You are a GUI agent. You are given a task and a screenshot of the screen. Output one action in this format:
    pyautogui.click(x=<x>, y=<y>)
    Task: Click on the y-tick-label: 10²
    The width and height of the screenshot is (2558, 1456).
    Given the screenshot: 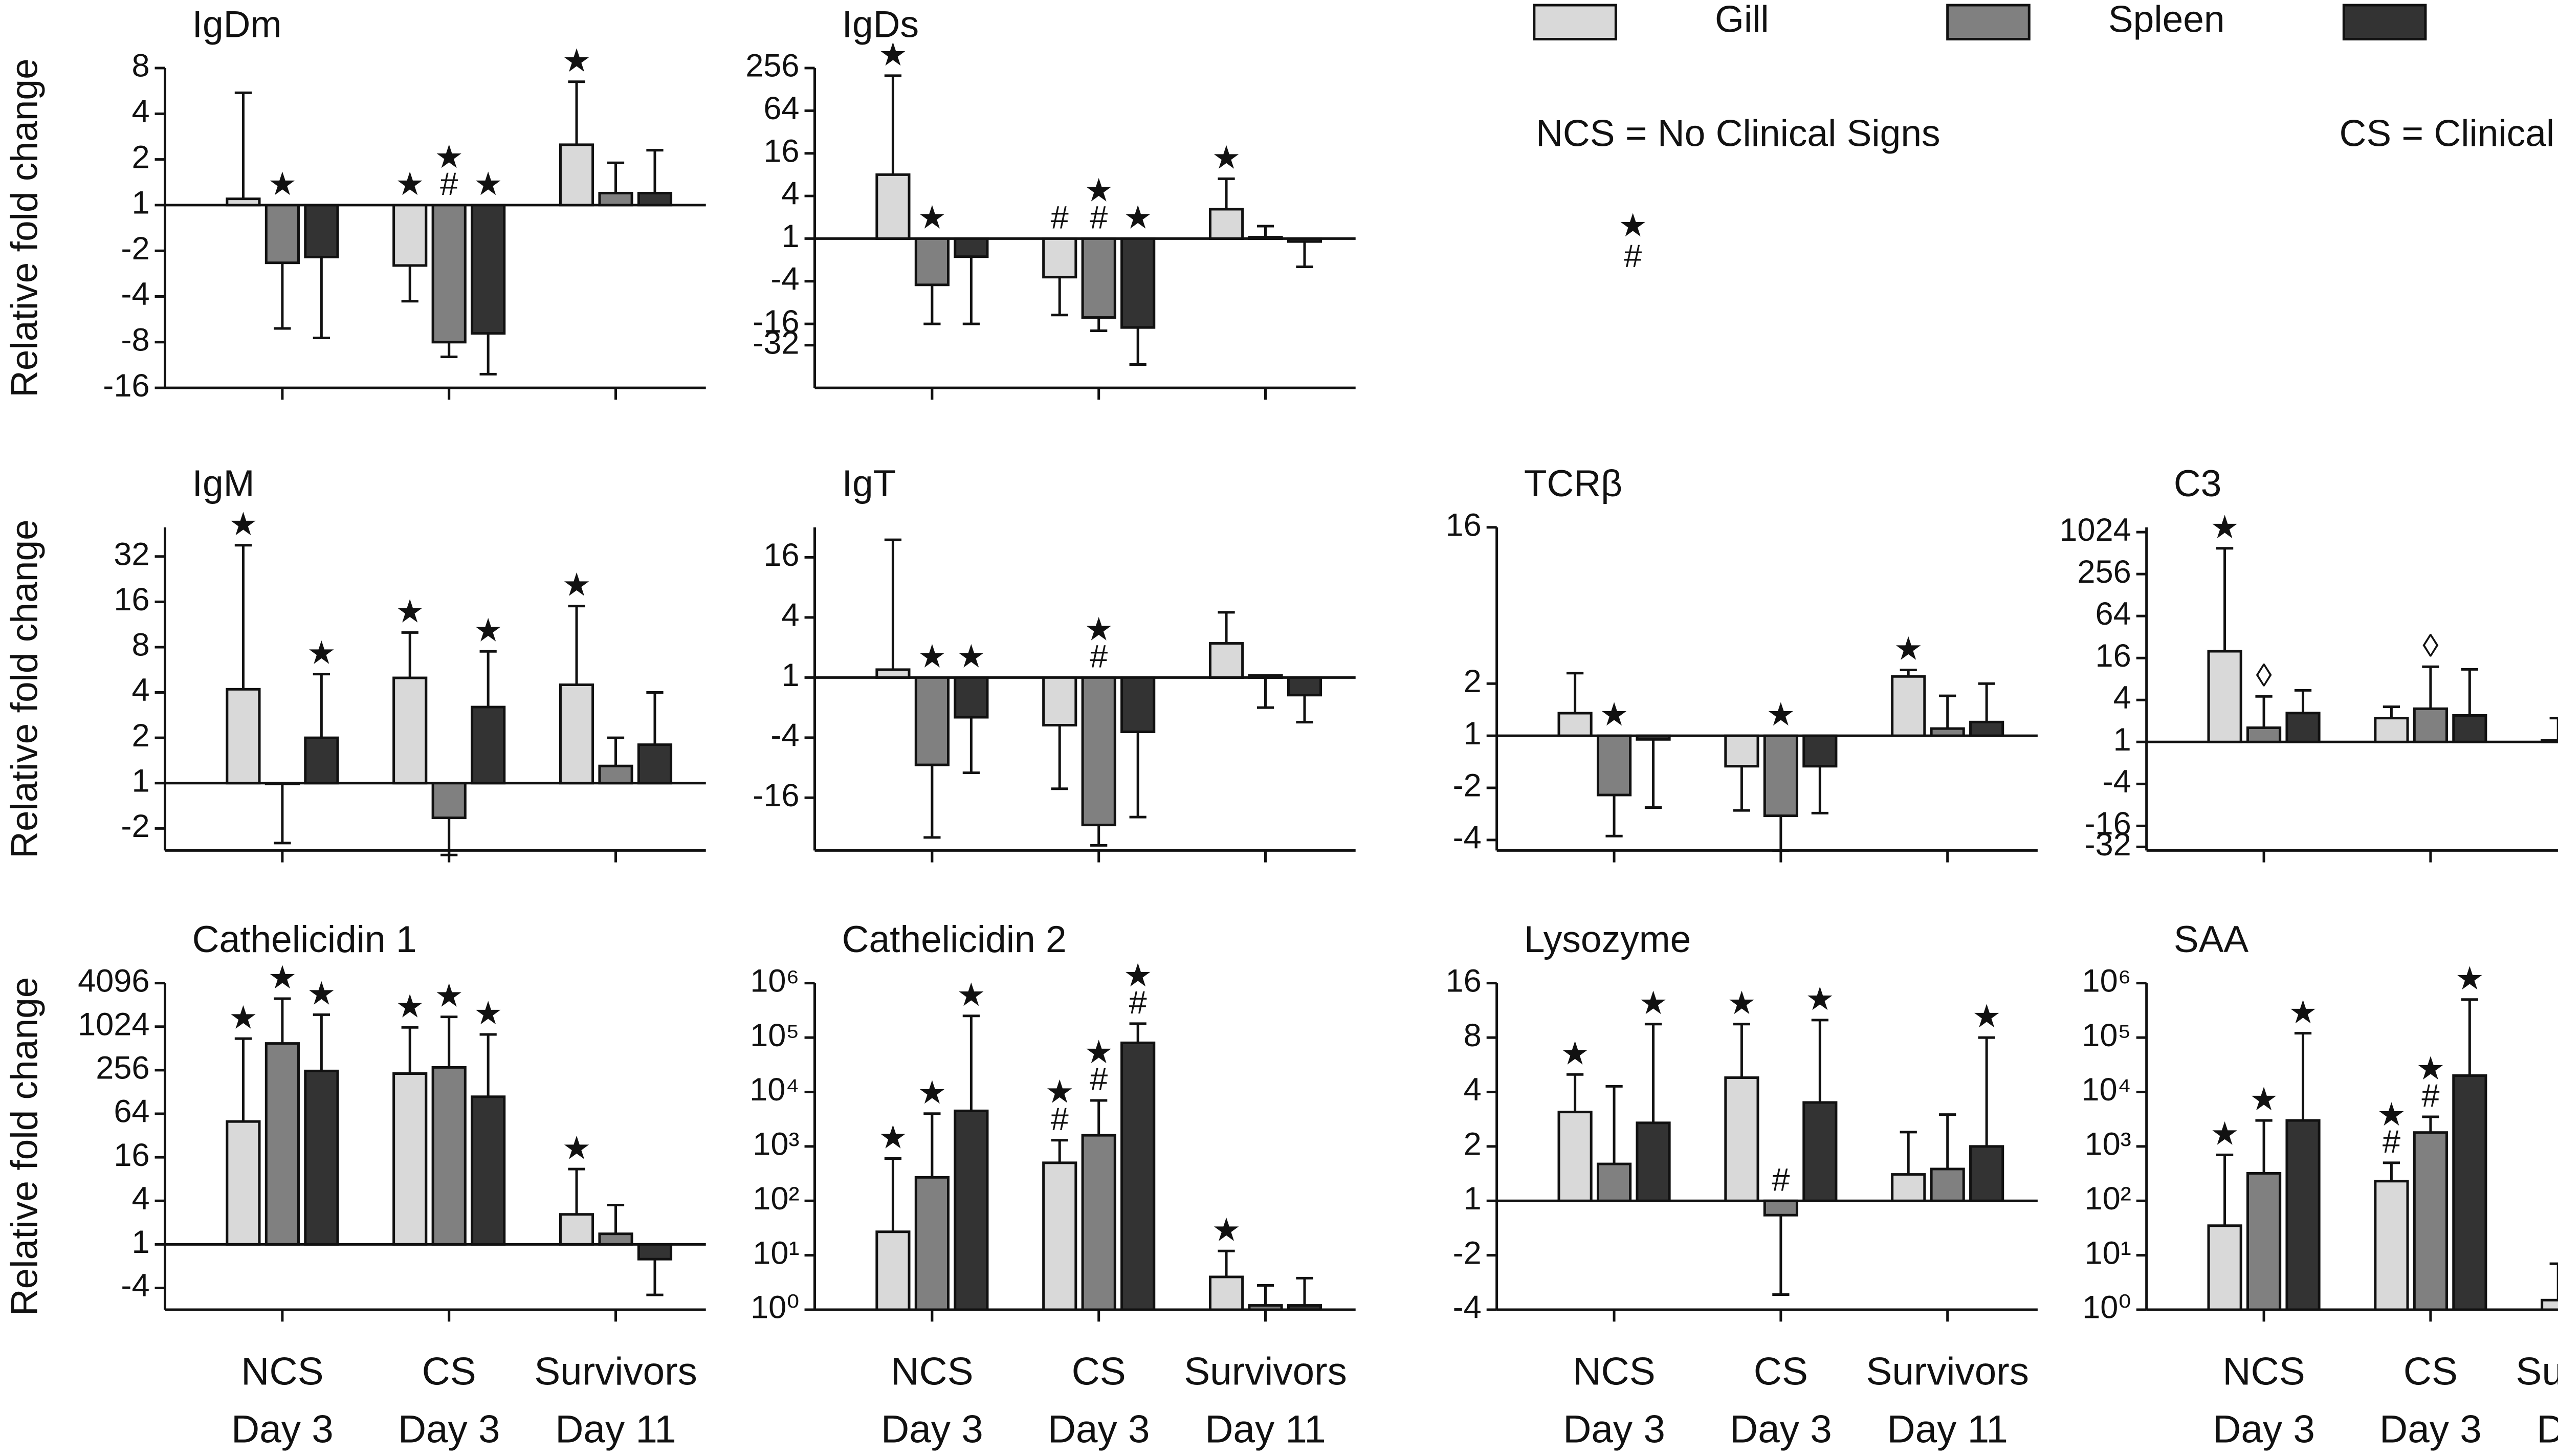 What is the action you would take?
    pyautogui.click(x=2107, y=1199)
    